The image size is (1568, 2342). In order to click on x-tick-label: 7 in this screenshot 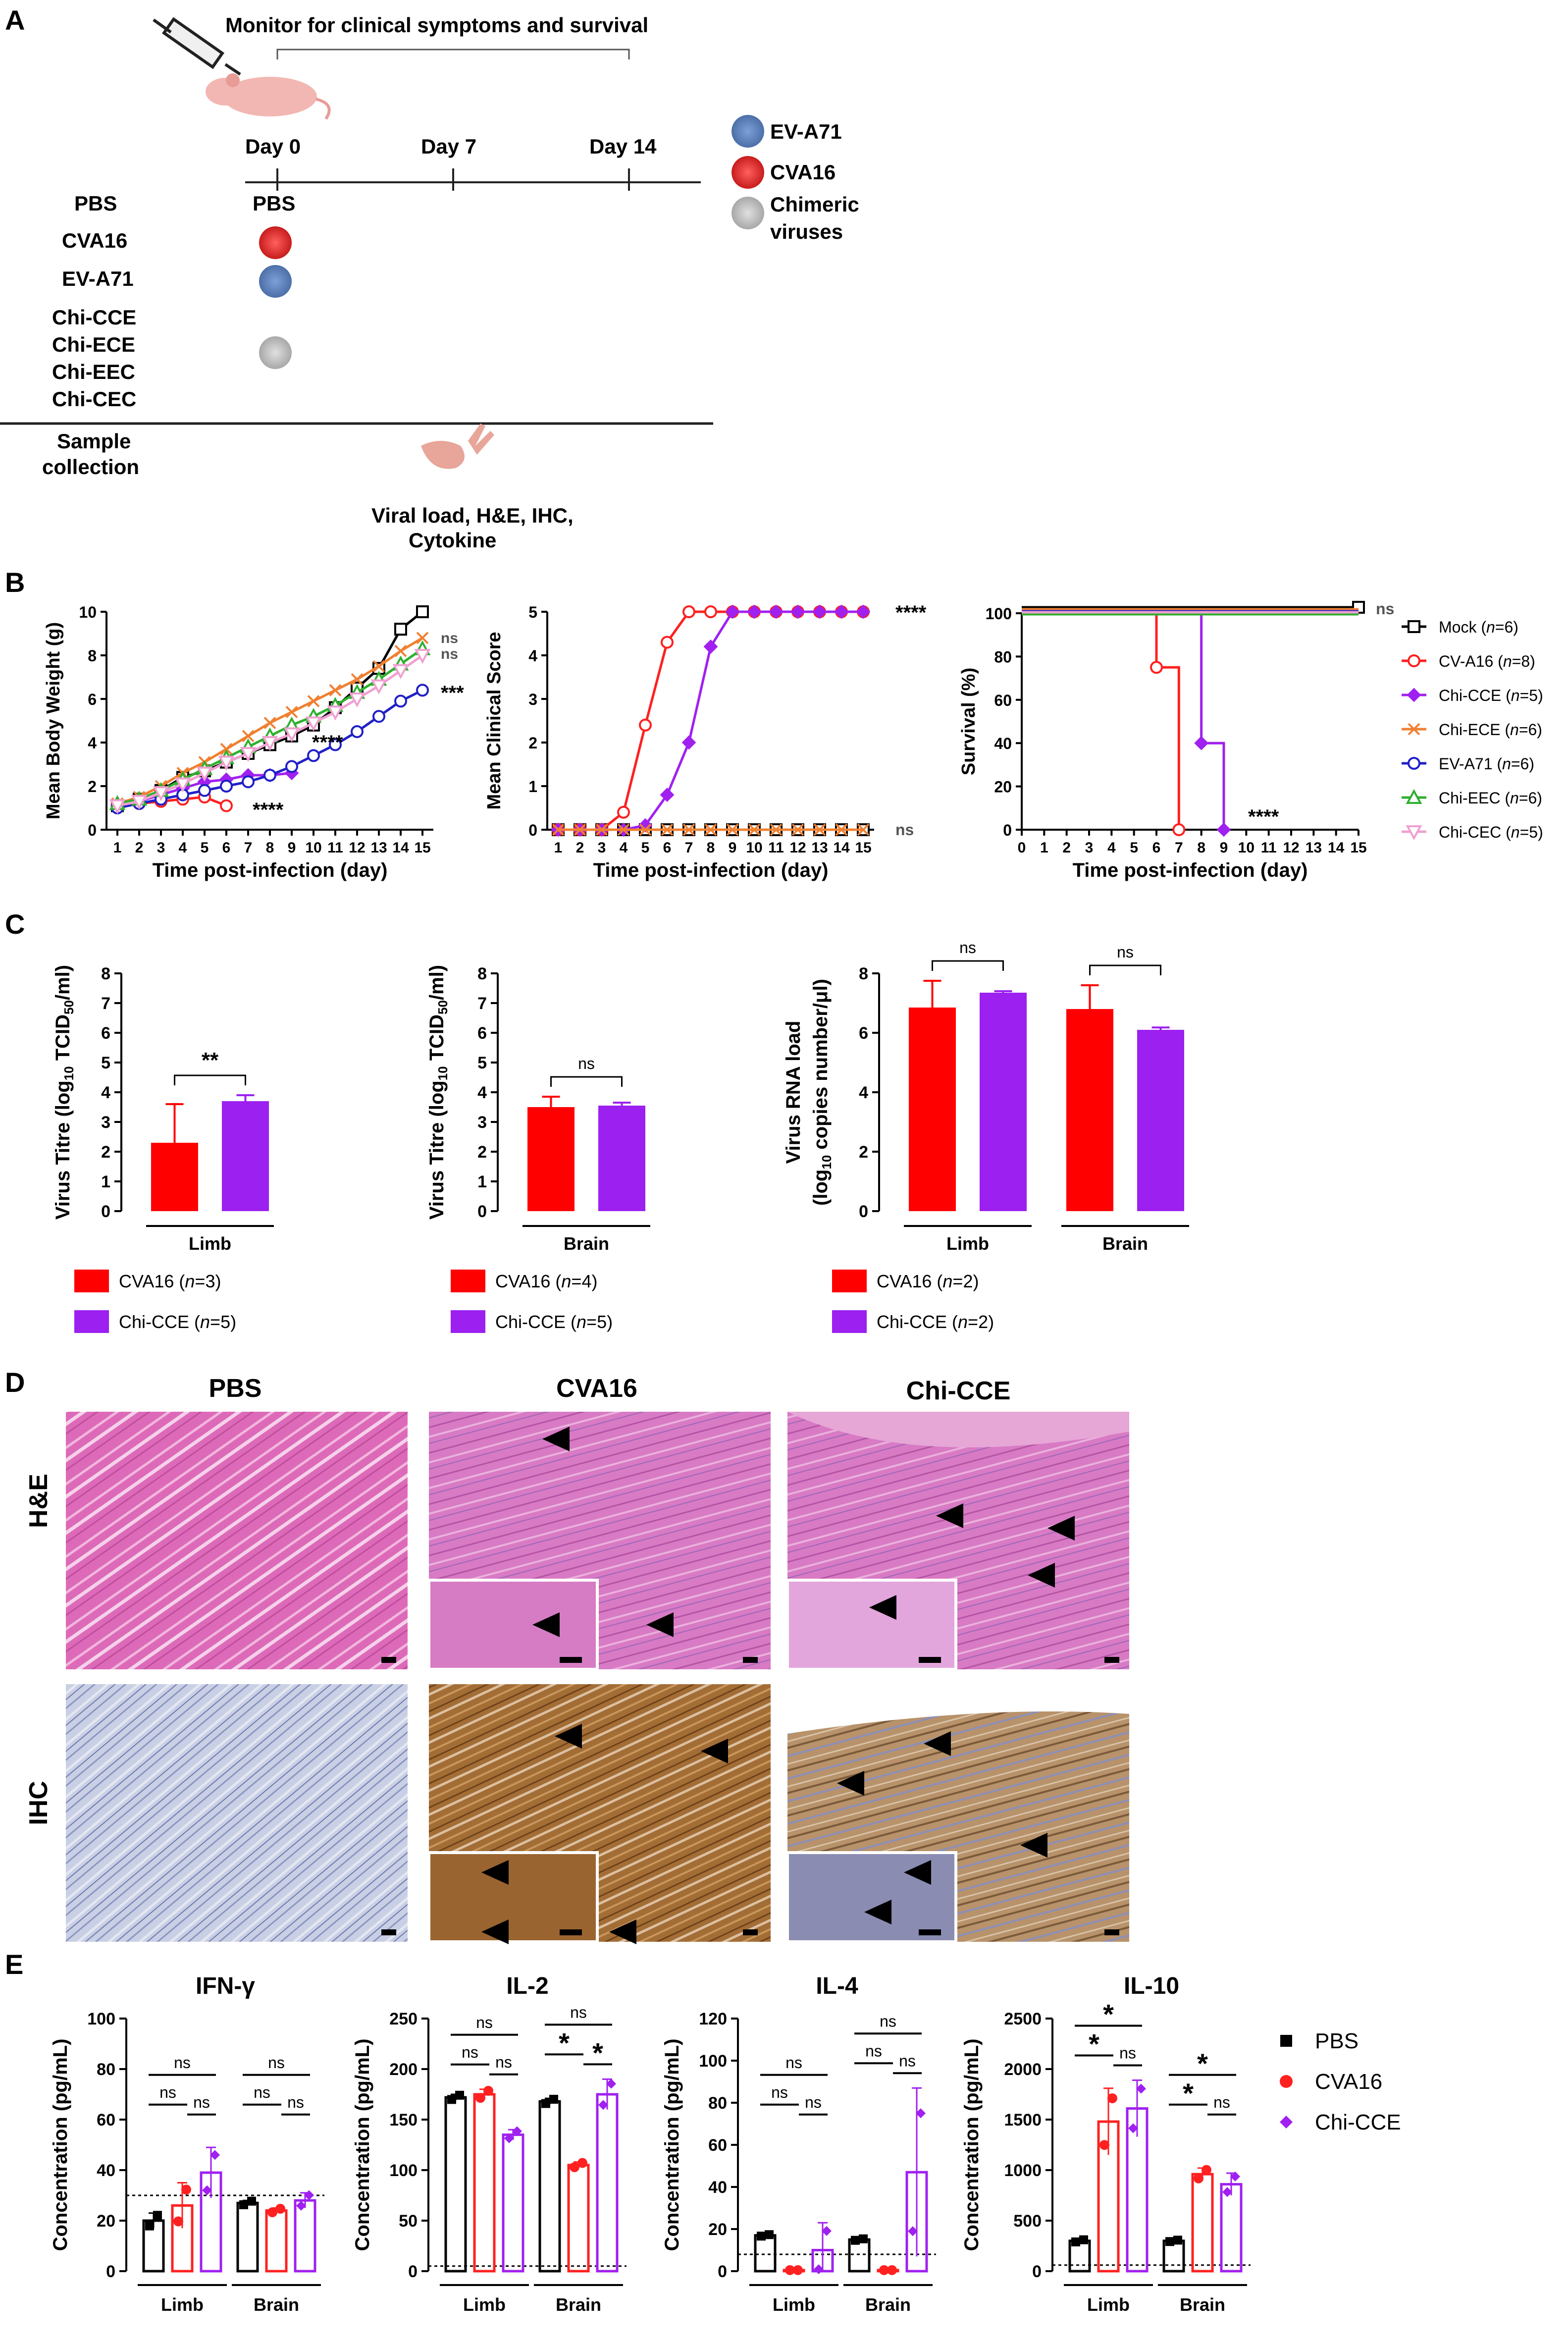, I will do `click(1179, 848)`.